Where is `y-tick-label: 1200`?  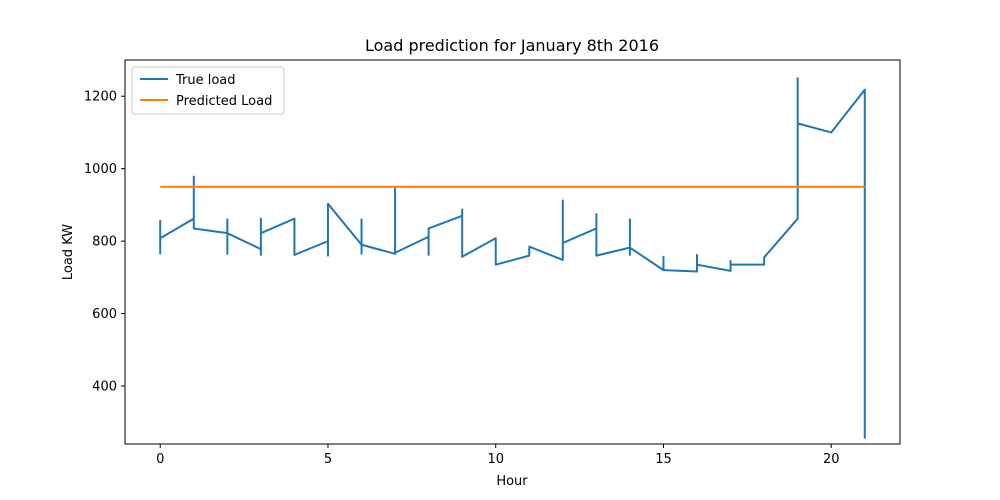 y-tick-label: 1200 is located at coordinates (100, 97).